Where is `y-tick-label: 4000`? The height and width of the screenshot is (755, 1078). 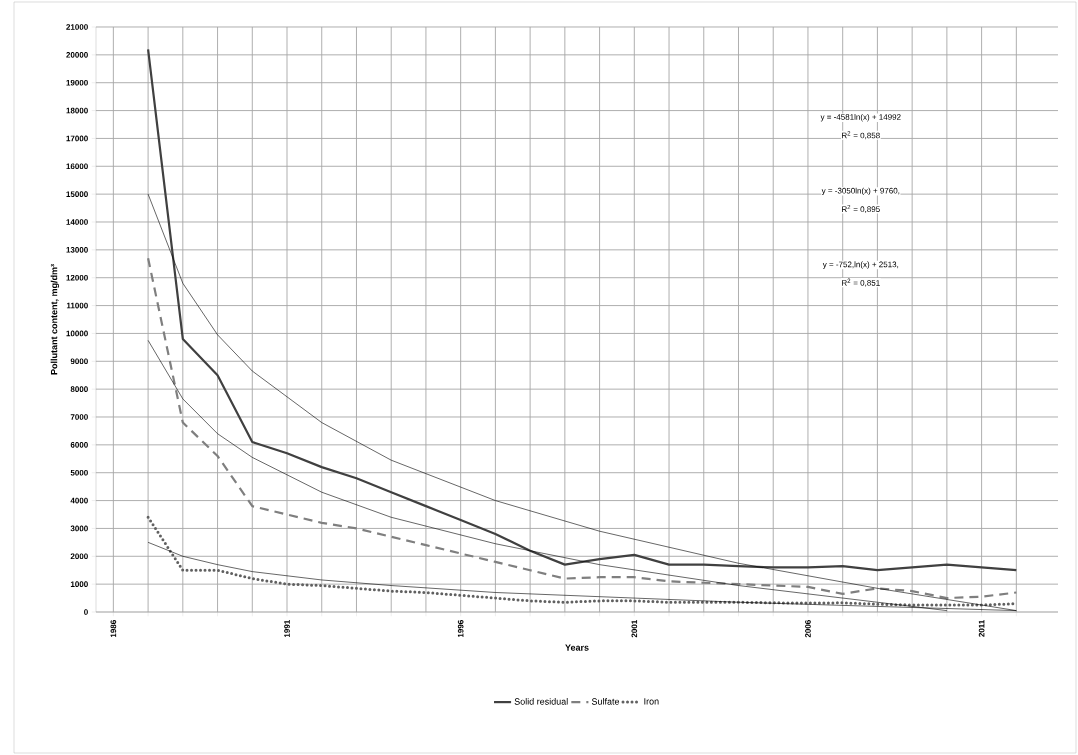 y-tick-label: 4000 is located at coordinates (79, 500).